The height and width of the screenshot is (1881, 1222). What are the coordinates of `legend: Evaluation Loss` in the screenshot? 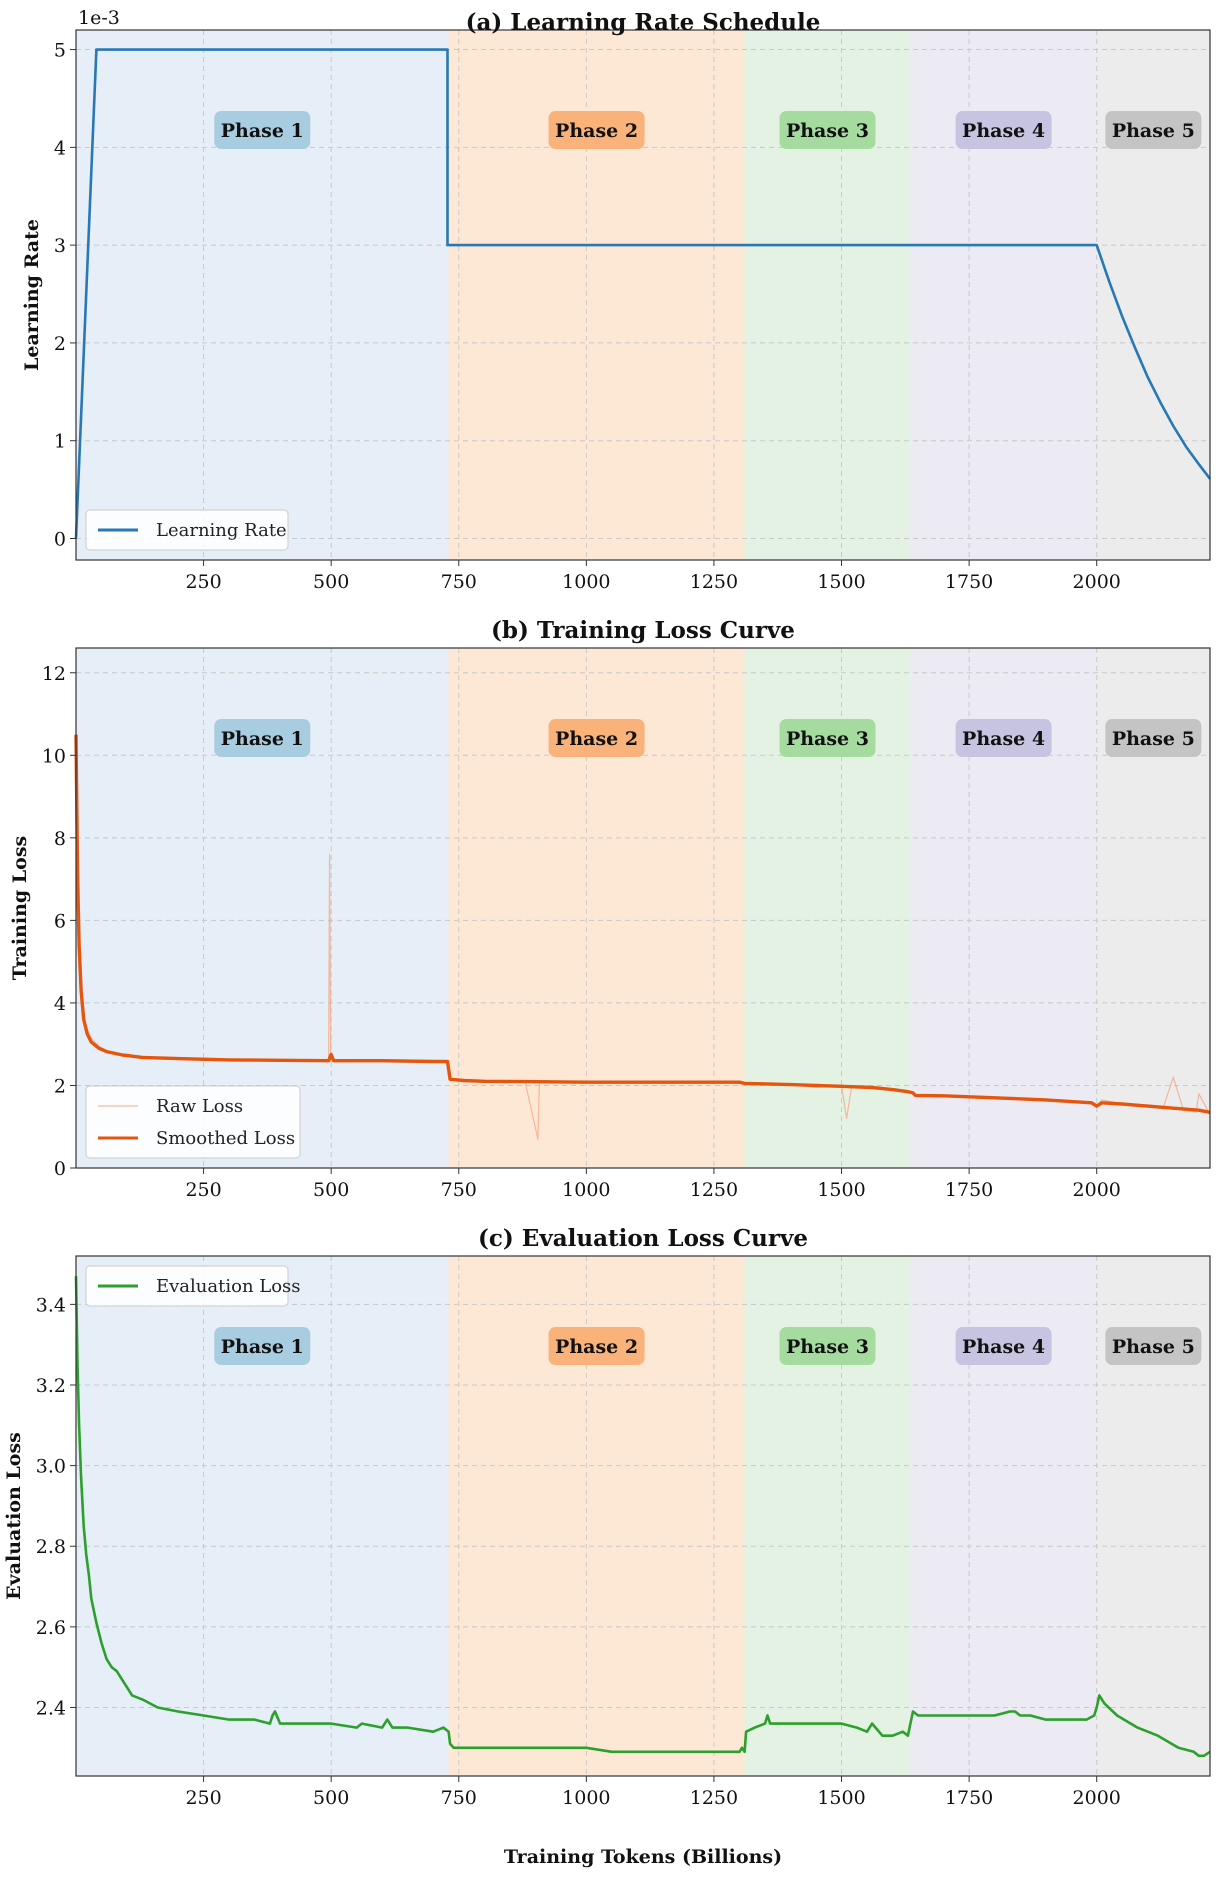 It's located at (193, 1286).